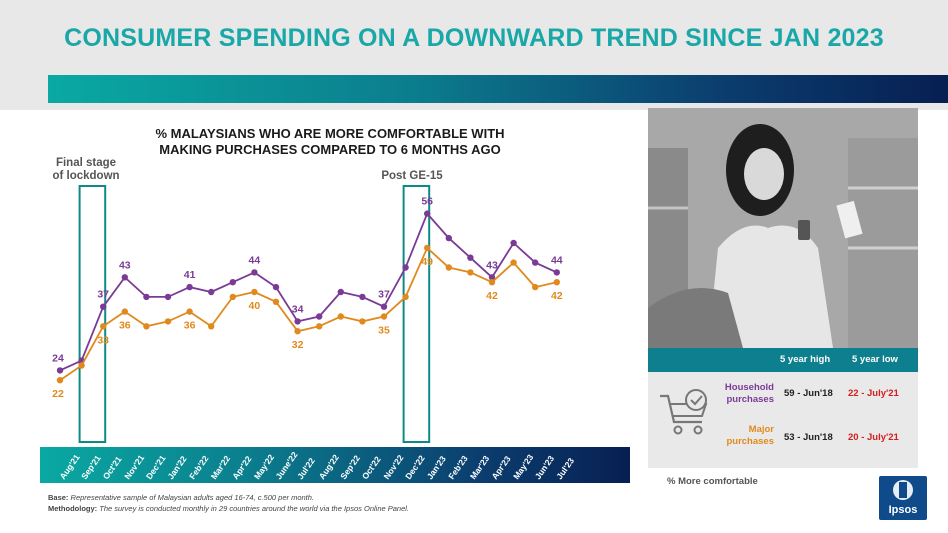 The width and height of the screenshot is (948, 533). I want to click on lockdown-callout: Final stage of lockdown, so click(86, 170).